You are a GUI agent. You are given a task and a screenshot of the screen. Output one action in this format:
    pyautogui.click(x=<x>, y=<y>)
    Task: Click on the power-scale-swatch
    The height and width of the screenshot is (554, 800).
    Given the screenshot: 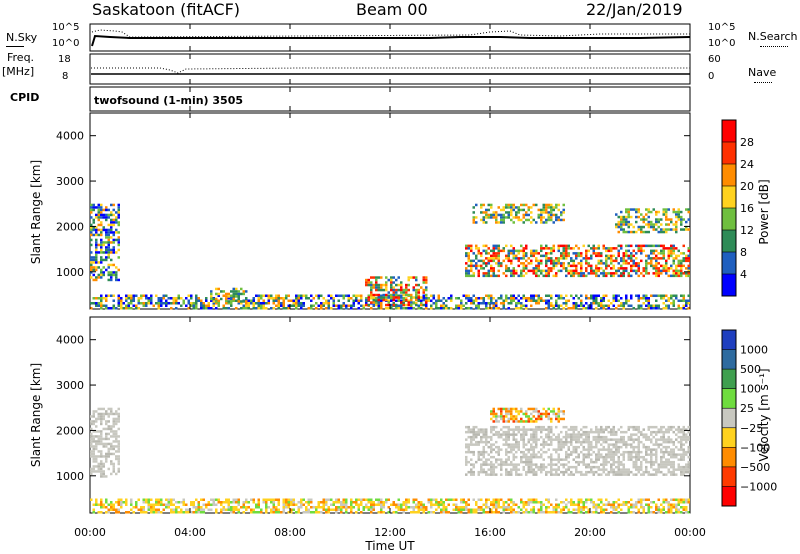 What is the action you would take?
    pyautogui.click(x=729, y=131)
    